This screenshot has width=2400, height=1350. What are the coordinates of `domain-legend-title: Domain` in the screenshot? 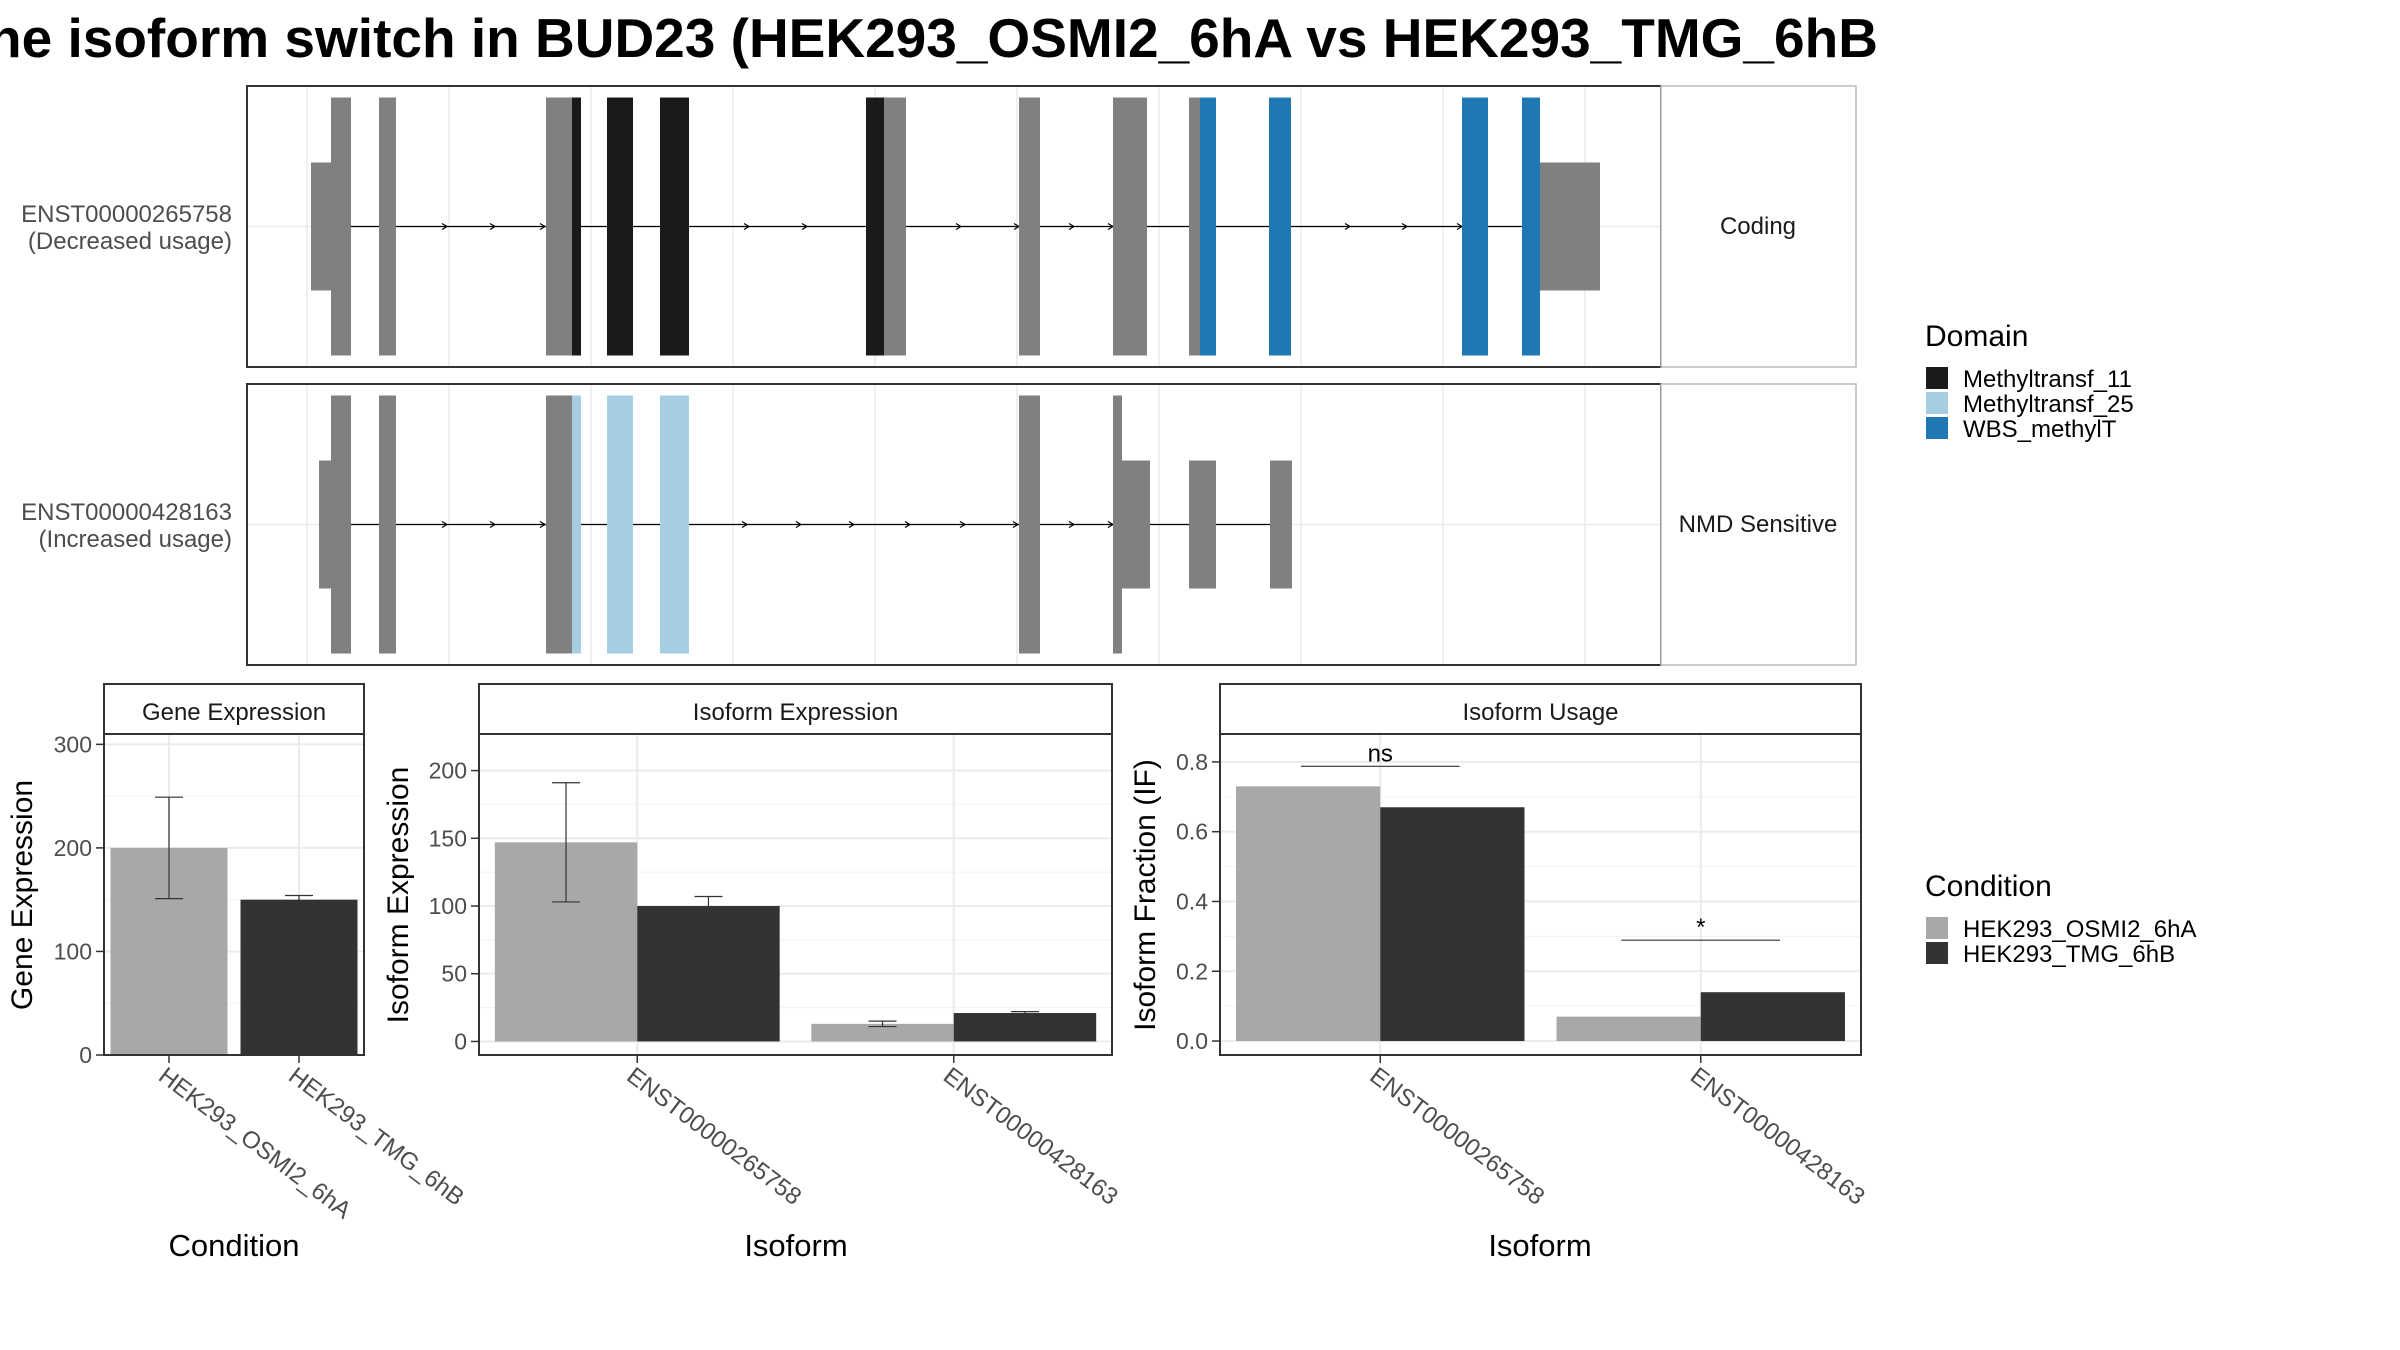 It's located at (1976, 336).